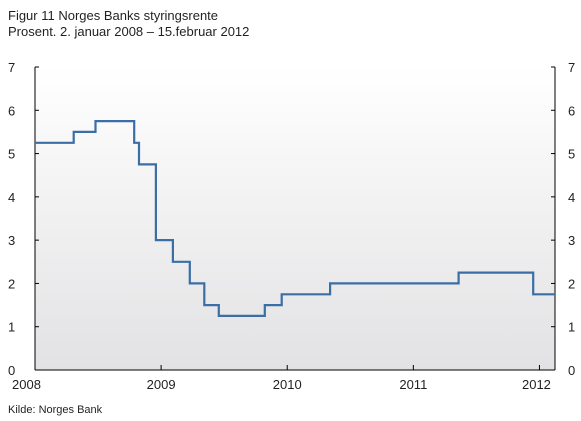 This screenshot has width=581, height=421. I want to click on x-tick-label: 2009, so click(161, 384).